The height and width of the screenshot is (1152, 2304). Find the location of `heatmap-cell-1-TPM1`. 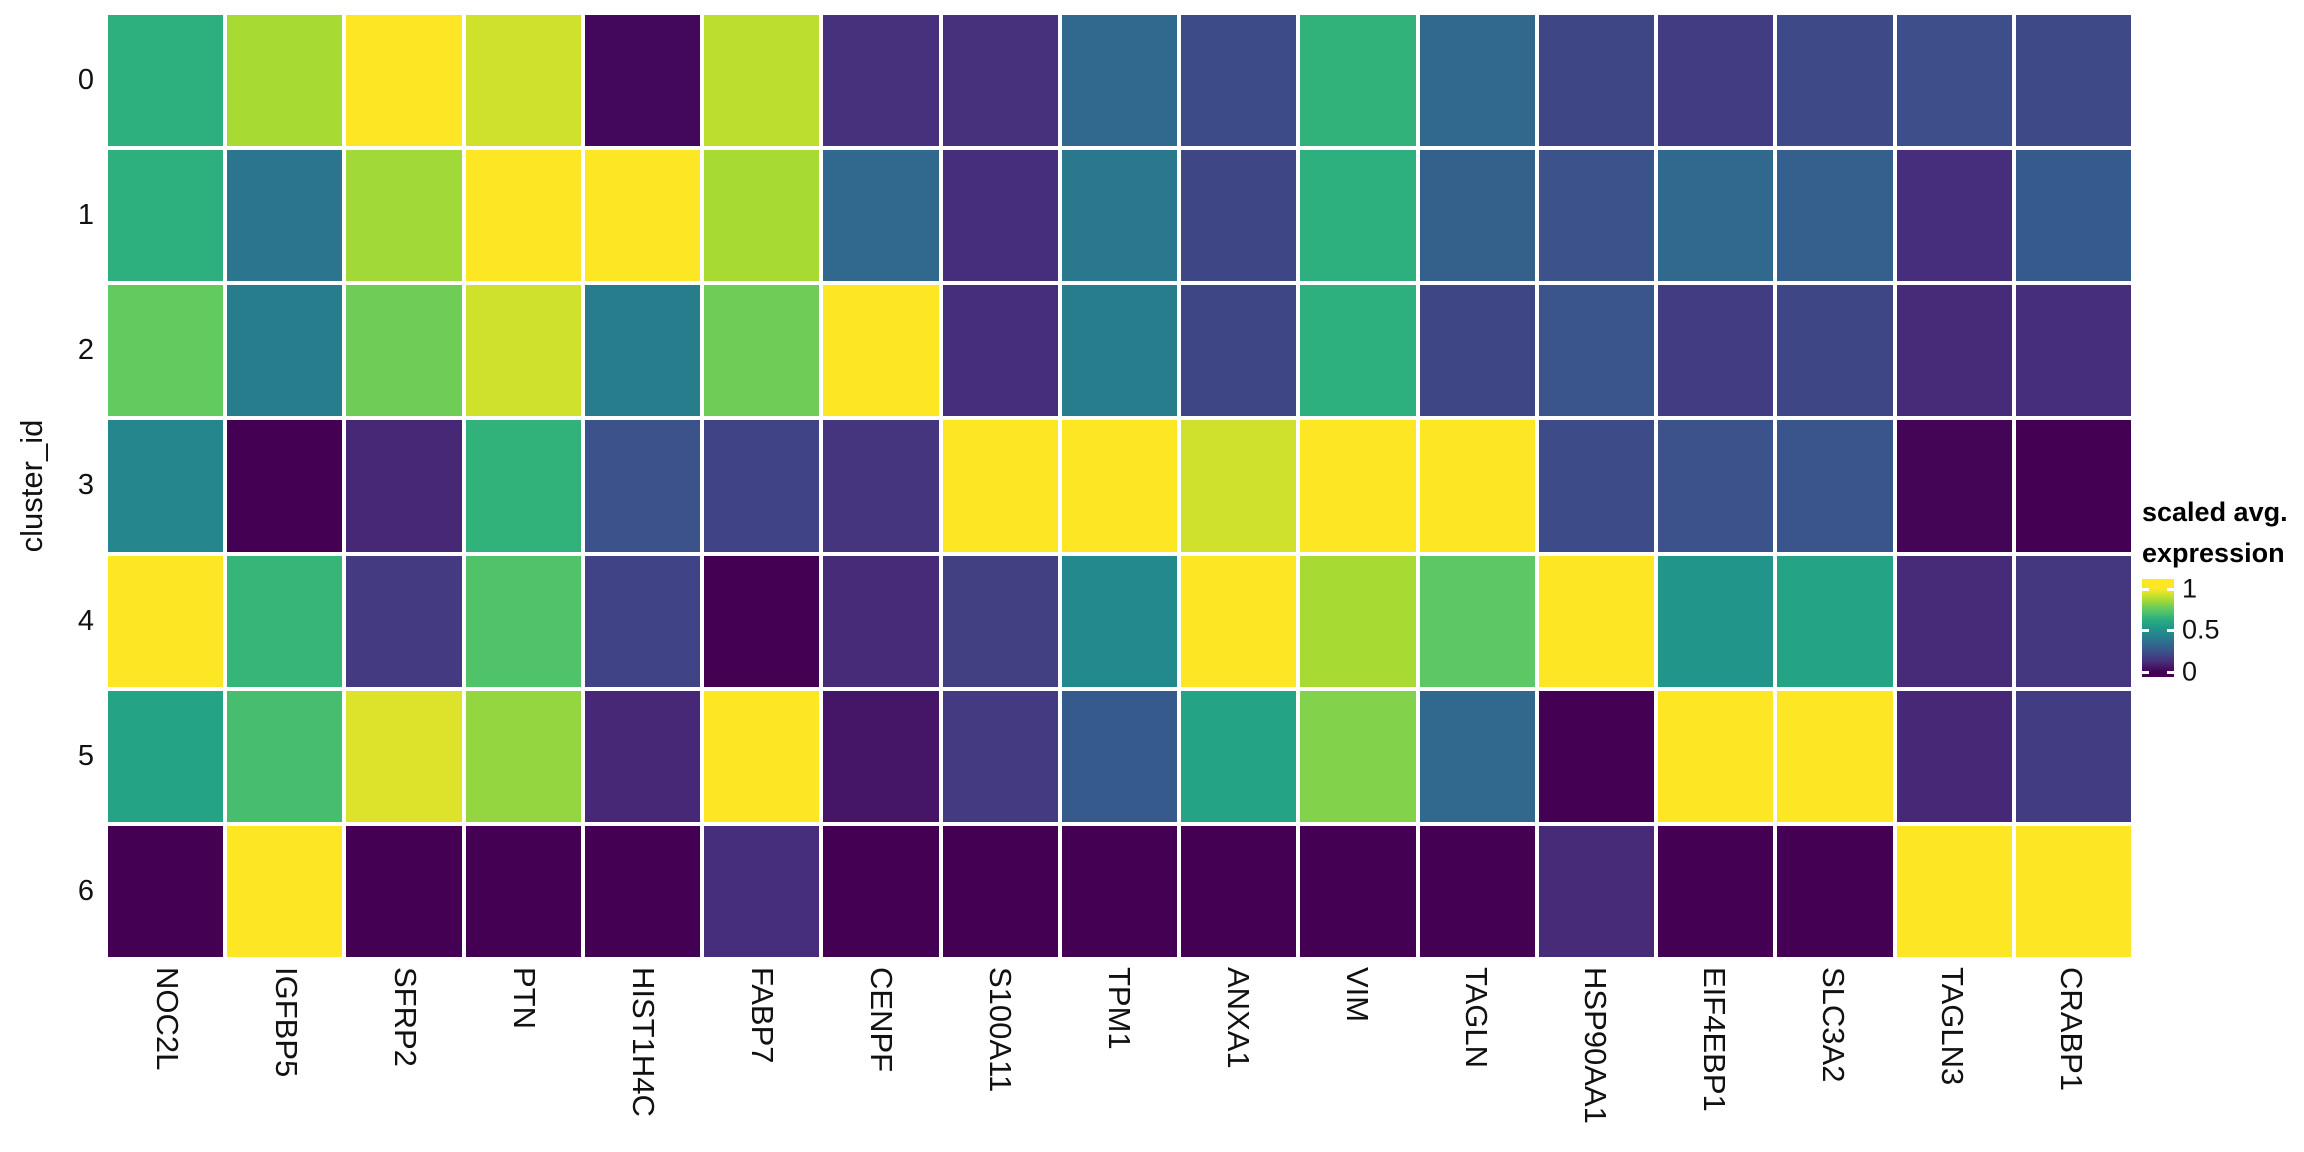

heatmap-cell-1-TPM1 is located at coordinates (1119, 216).